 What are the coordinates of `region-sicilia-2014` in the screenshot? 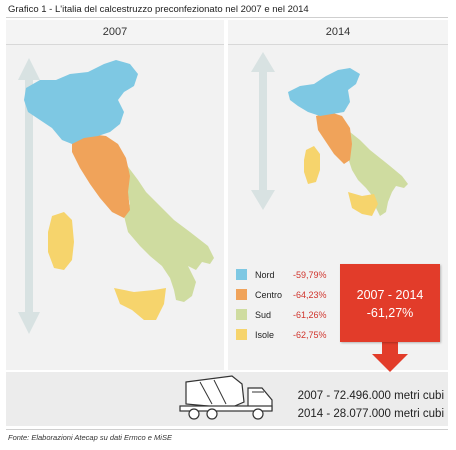 It's located at (363, 204).